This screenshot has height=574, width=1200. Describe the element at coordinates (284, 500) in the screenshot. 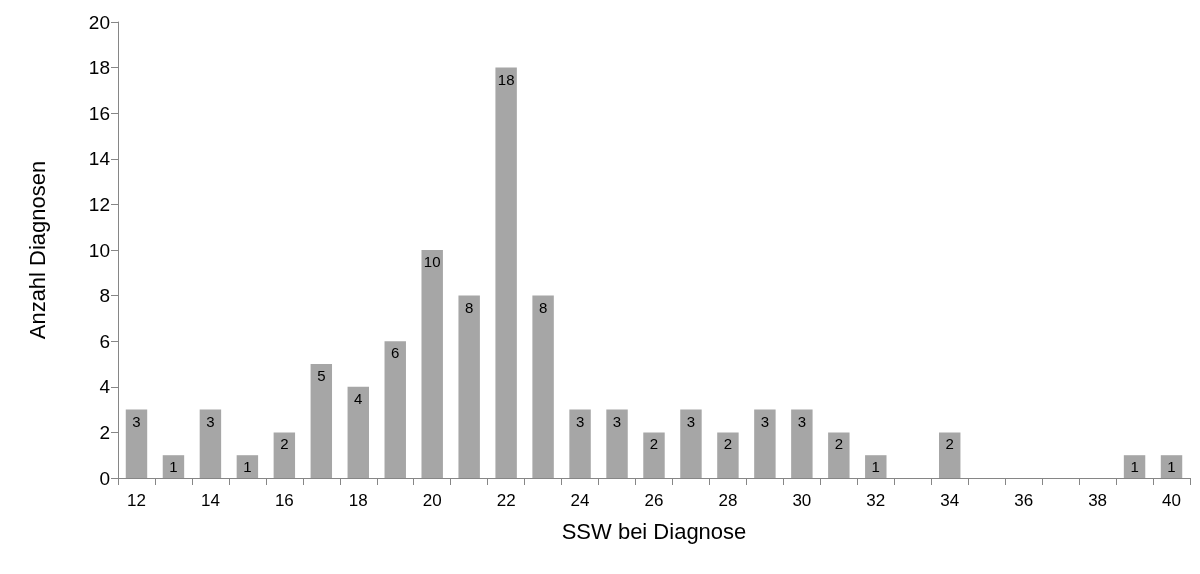

I see `x-tick-label: 16` at that location.